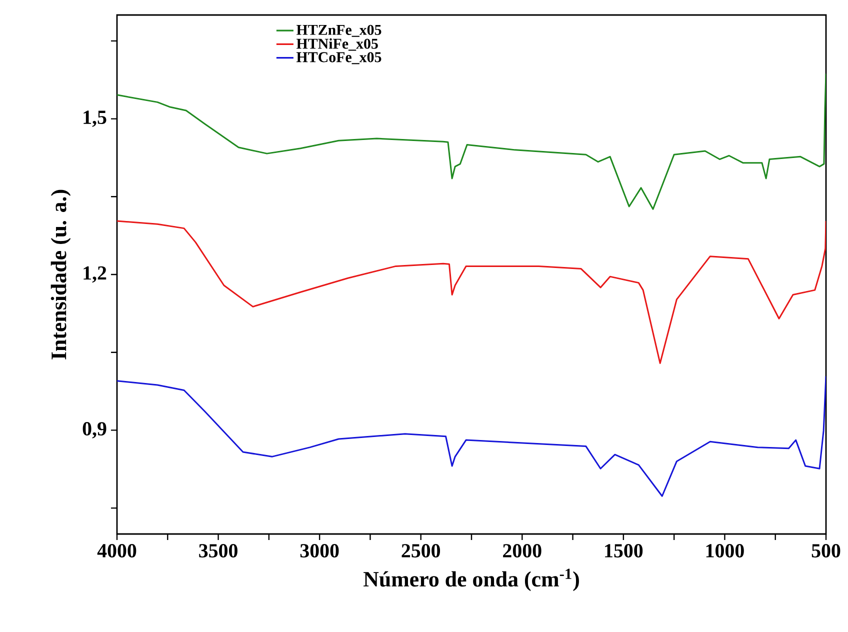 This screenshot has width=848, height=632. What do you see at coordinates (522, 551) in the screenshot?
I see `x-tick-label: 2000` at bounding box center [522, 551].